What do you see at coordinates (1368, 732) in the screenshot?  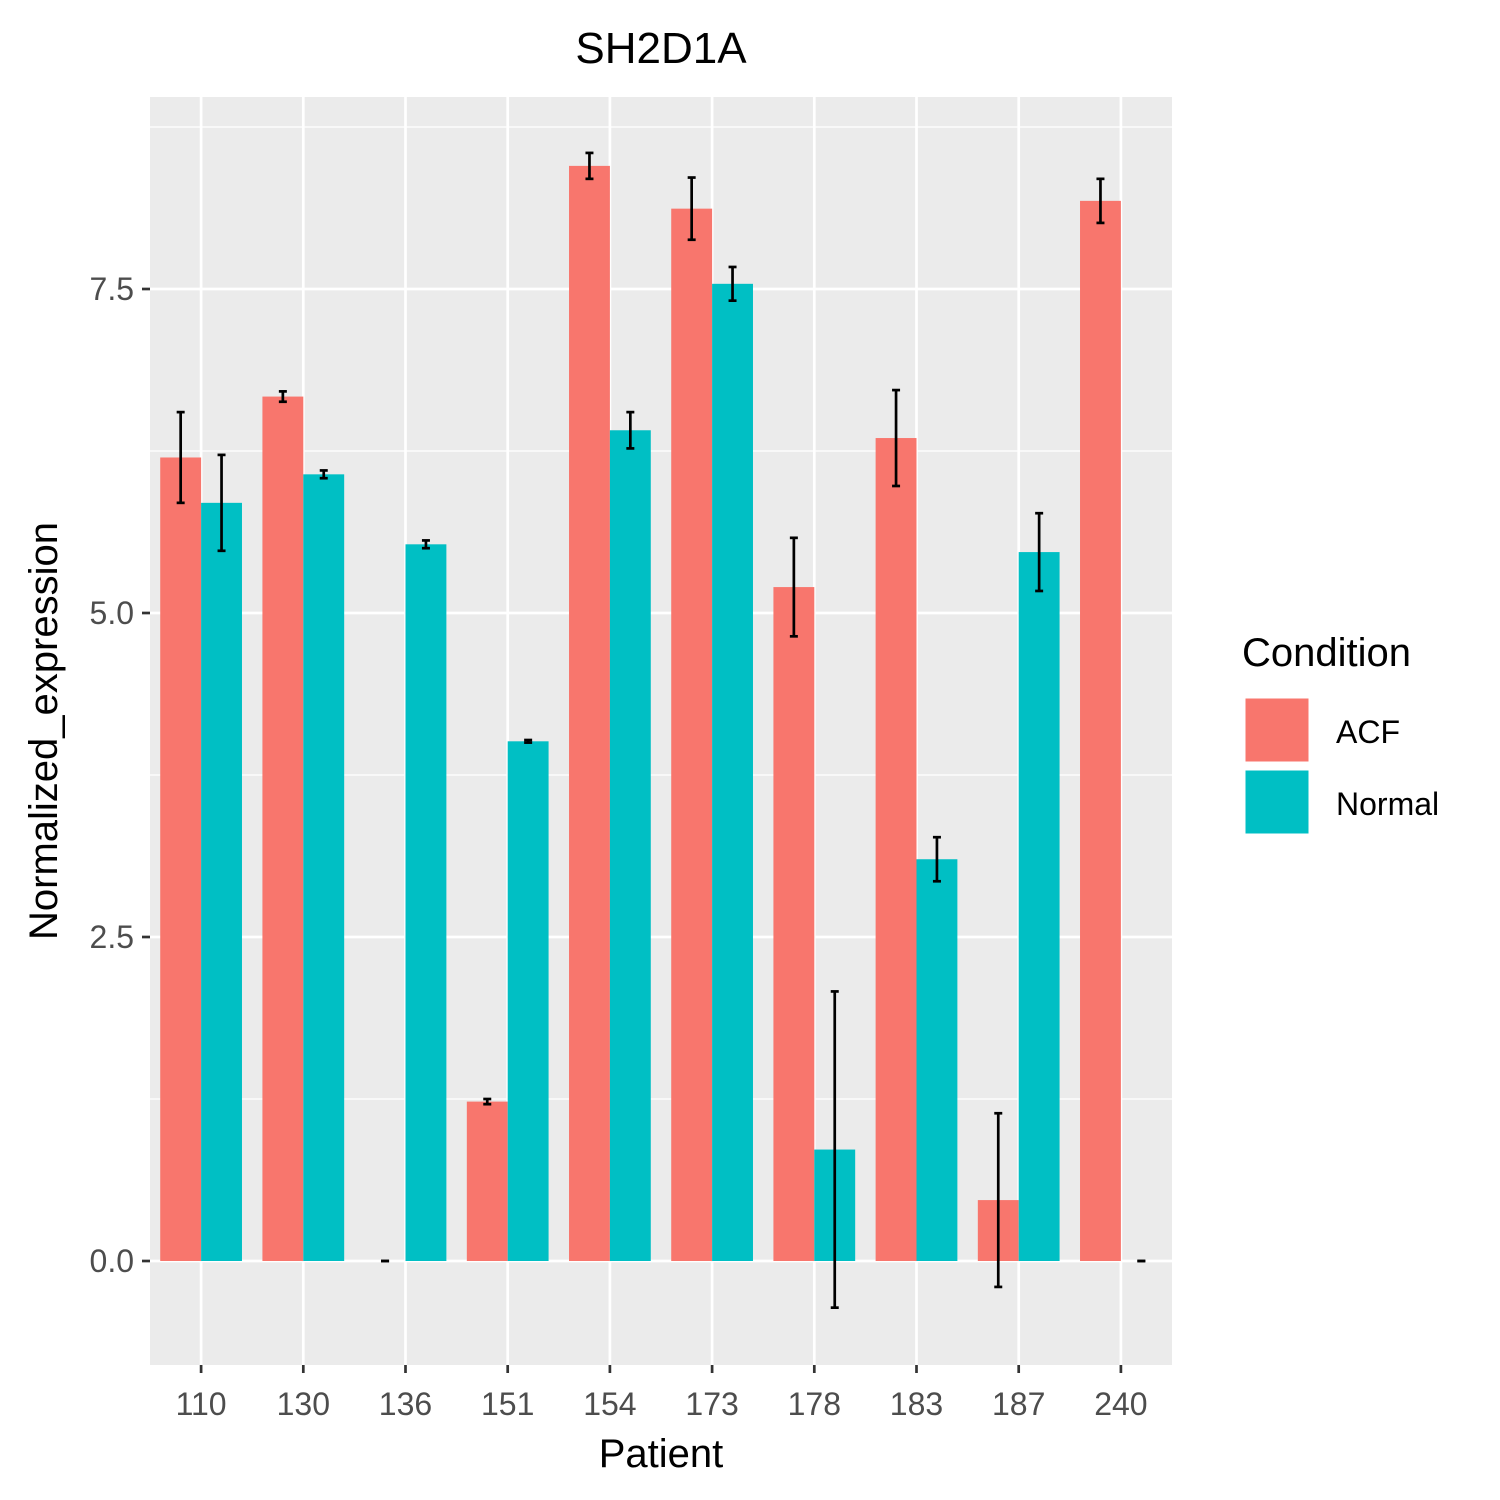 I see `legend-label-acf: ACF` at bounding box center [1368, 732].